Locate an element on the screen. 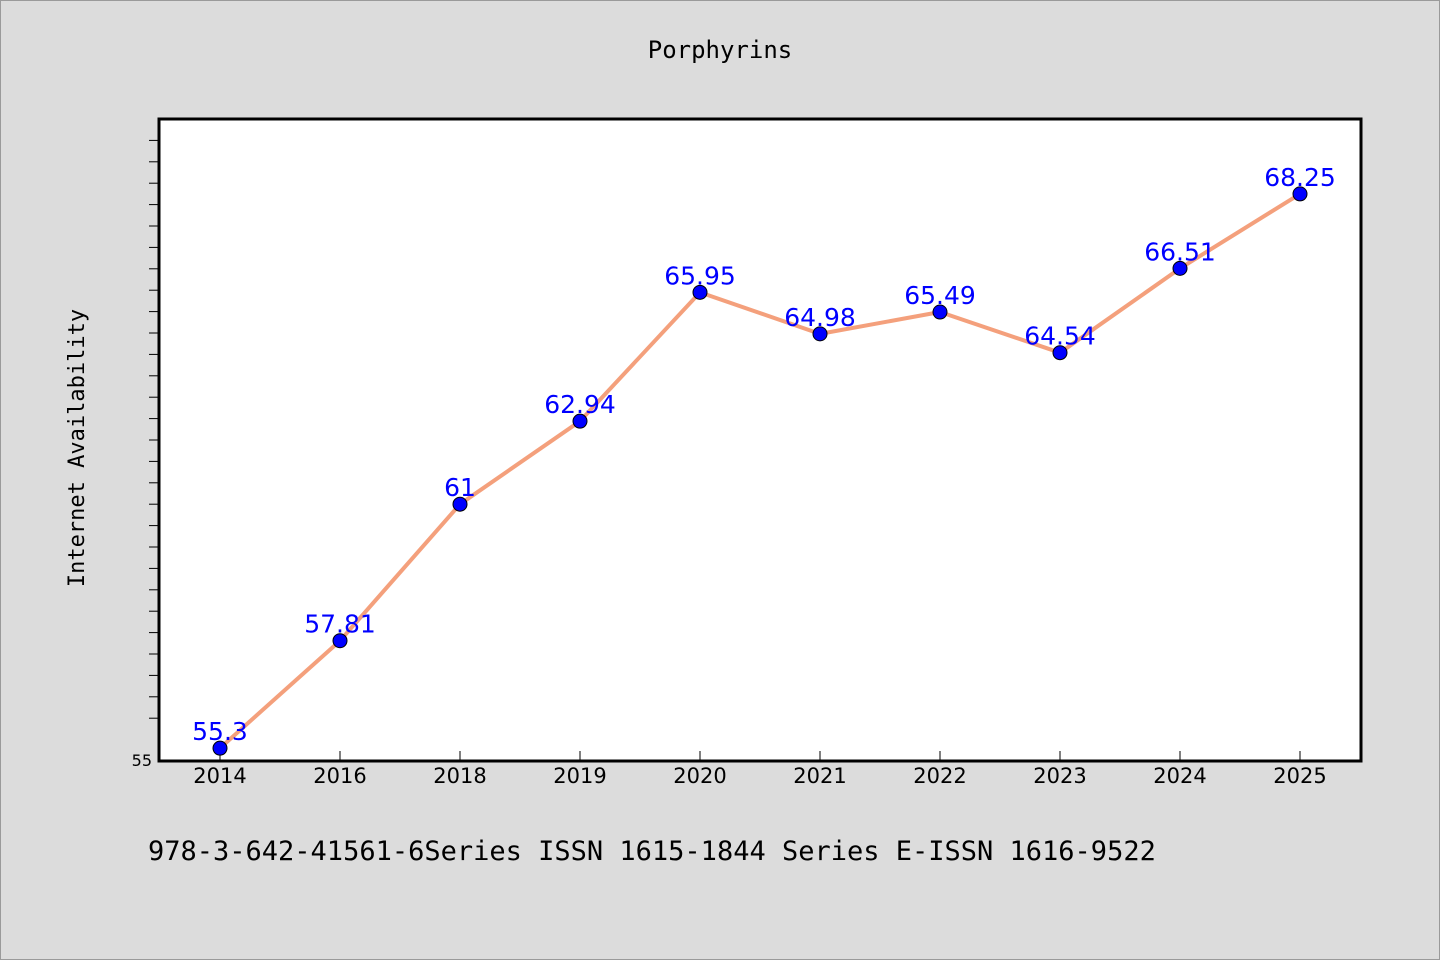  data-label: 66.51 is located at coordinates (1180, 251).